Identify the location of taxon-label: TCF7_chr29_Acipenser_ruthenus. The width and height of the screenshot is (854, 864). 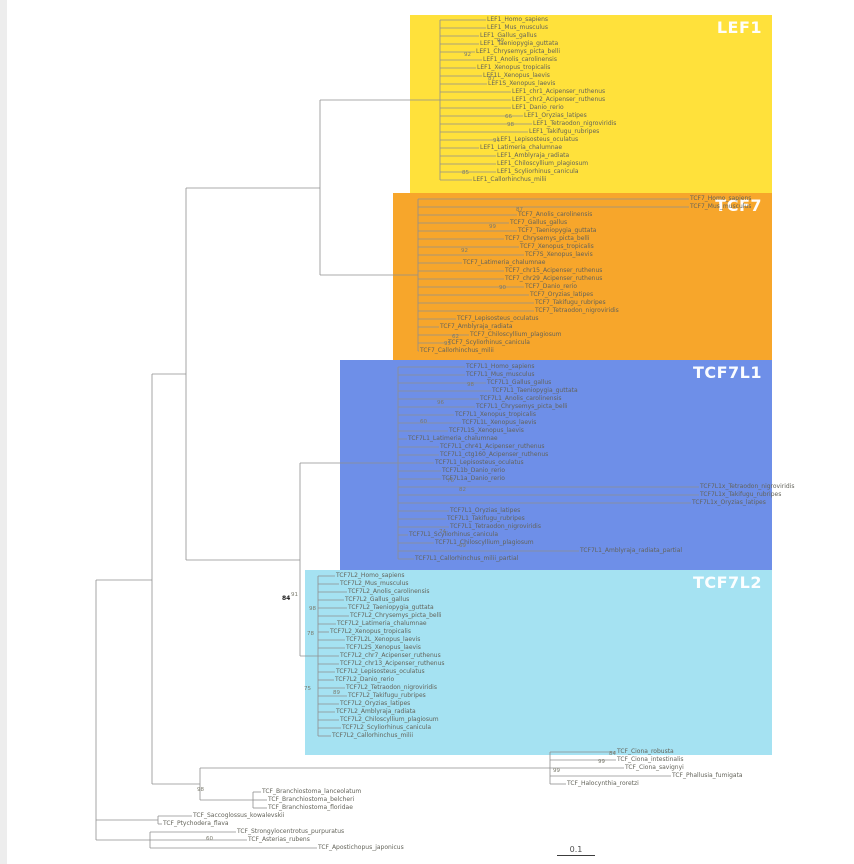
(554, 278).